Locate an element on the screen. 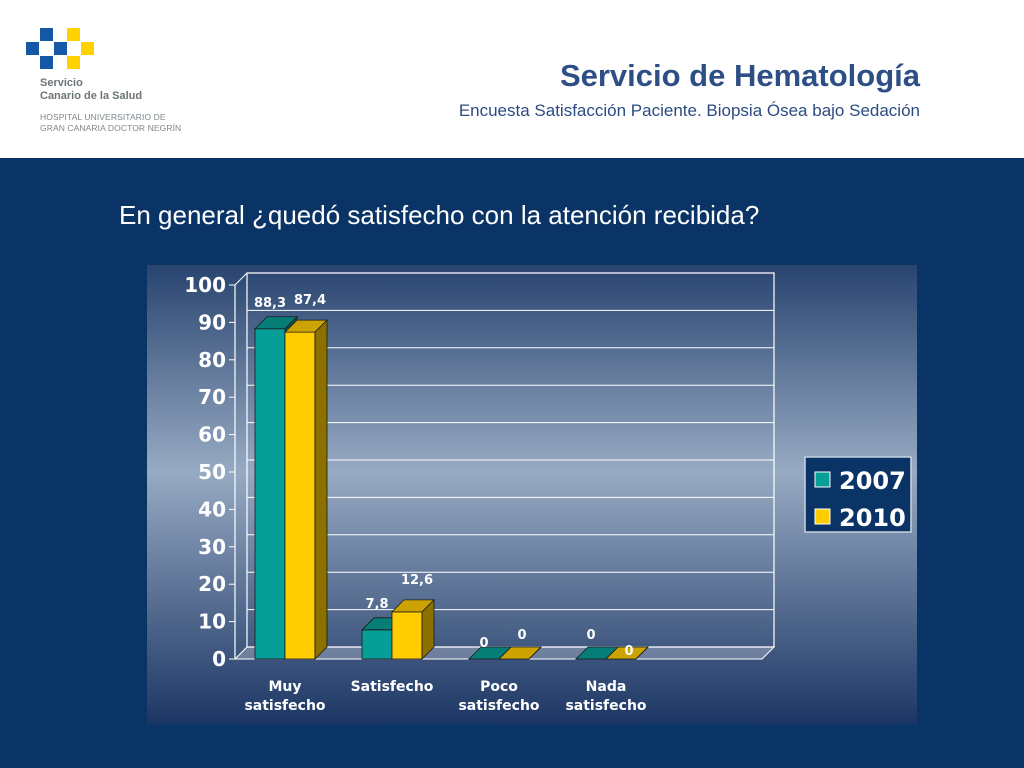  legend-swatch-2010 is located at coordinates (822, 516).